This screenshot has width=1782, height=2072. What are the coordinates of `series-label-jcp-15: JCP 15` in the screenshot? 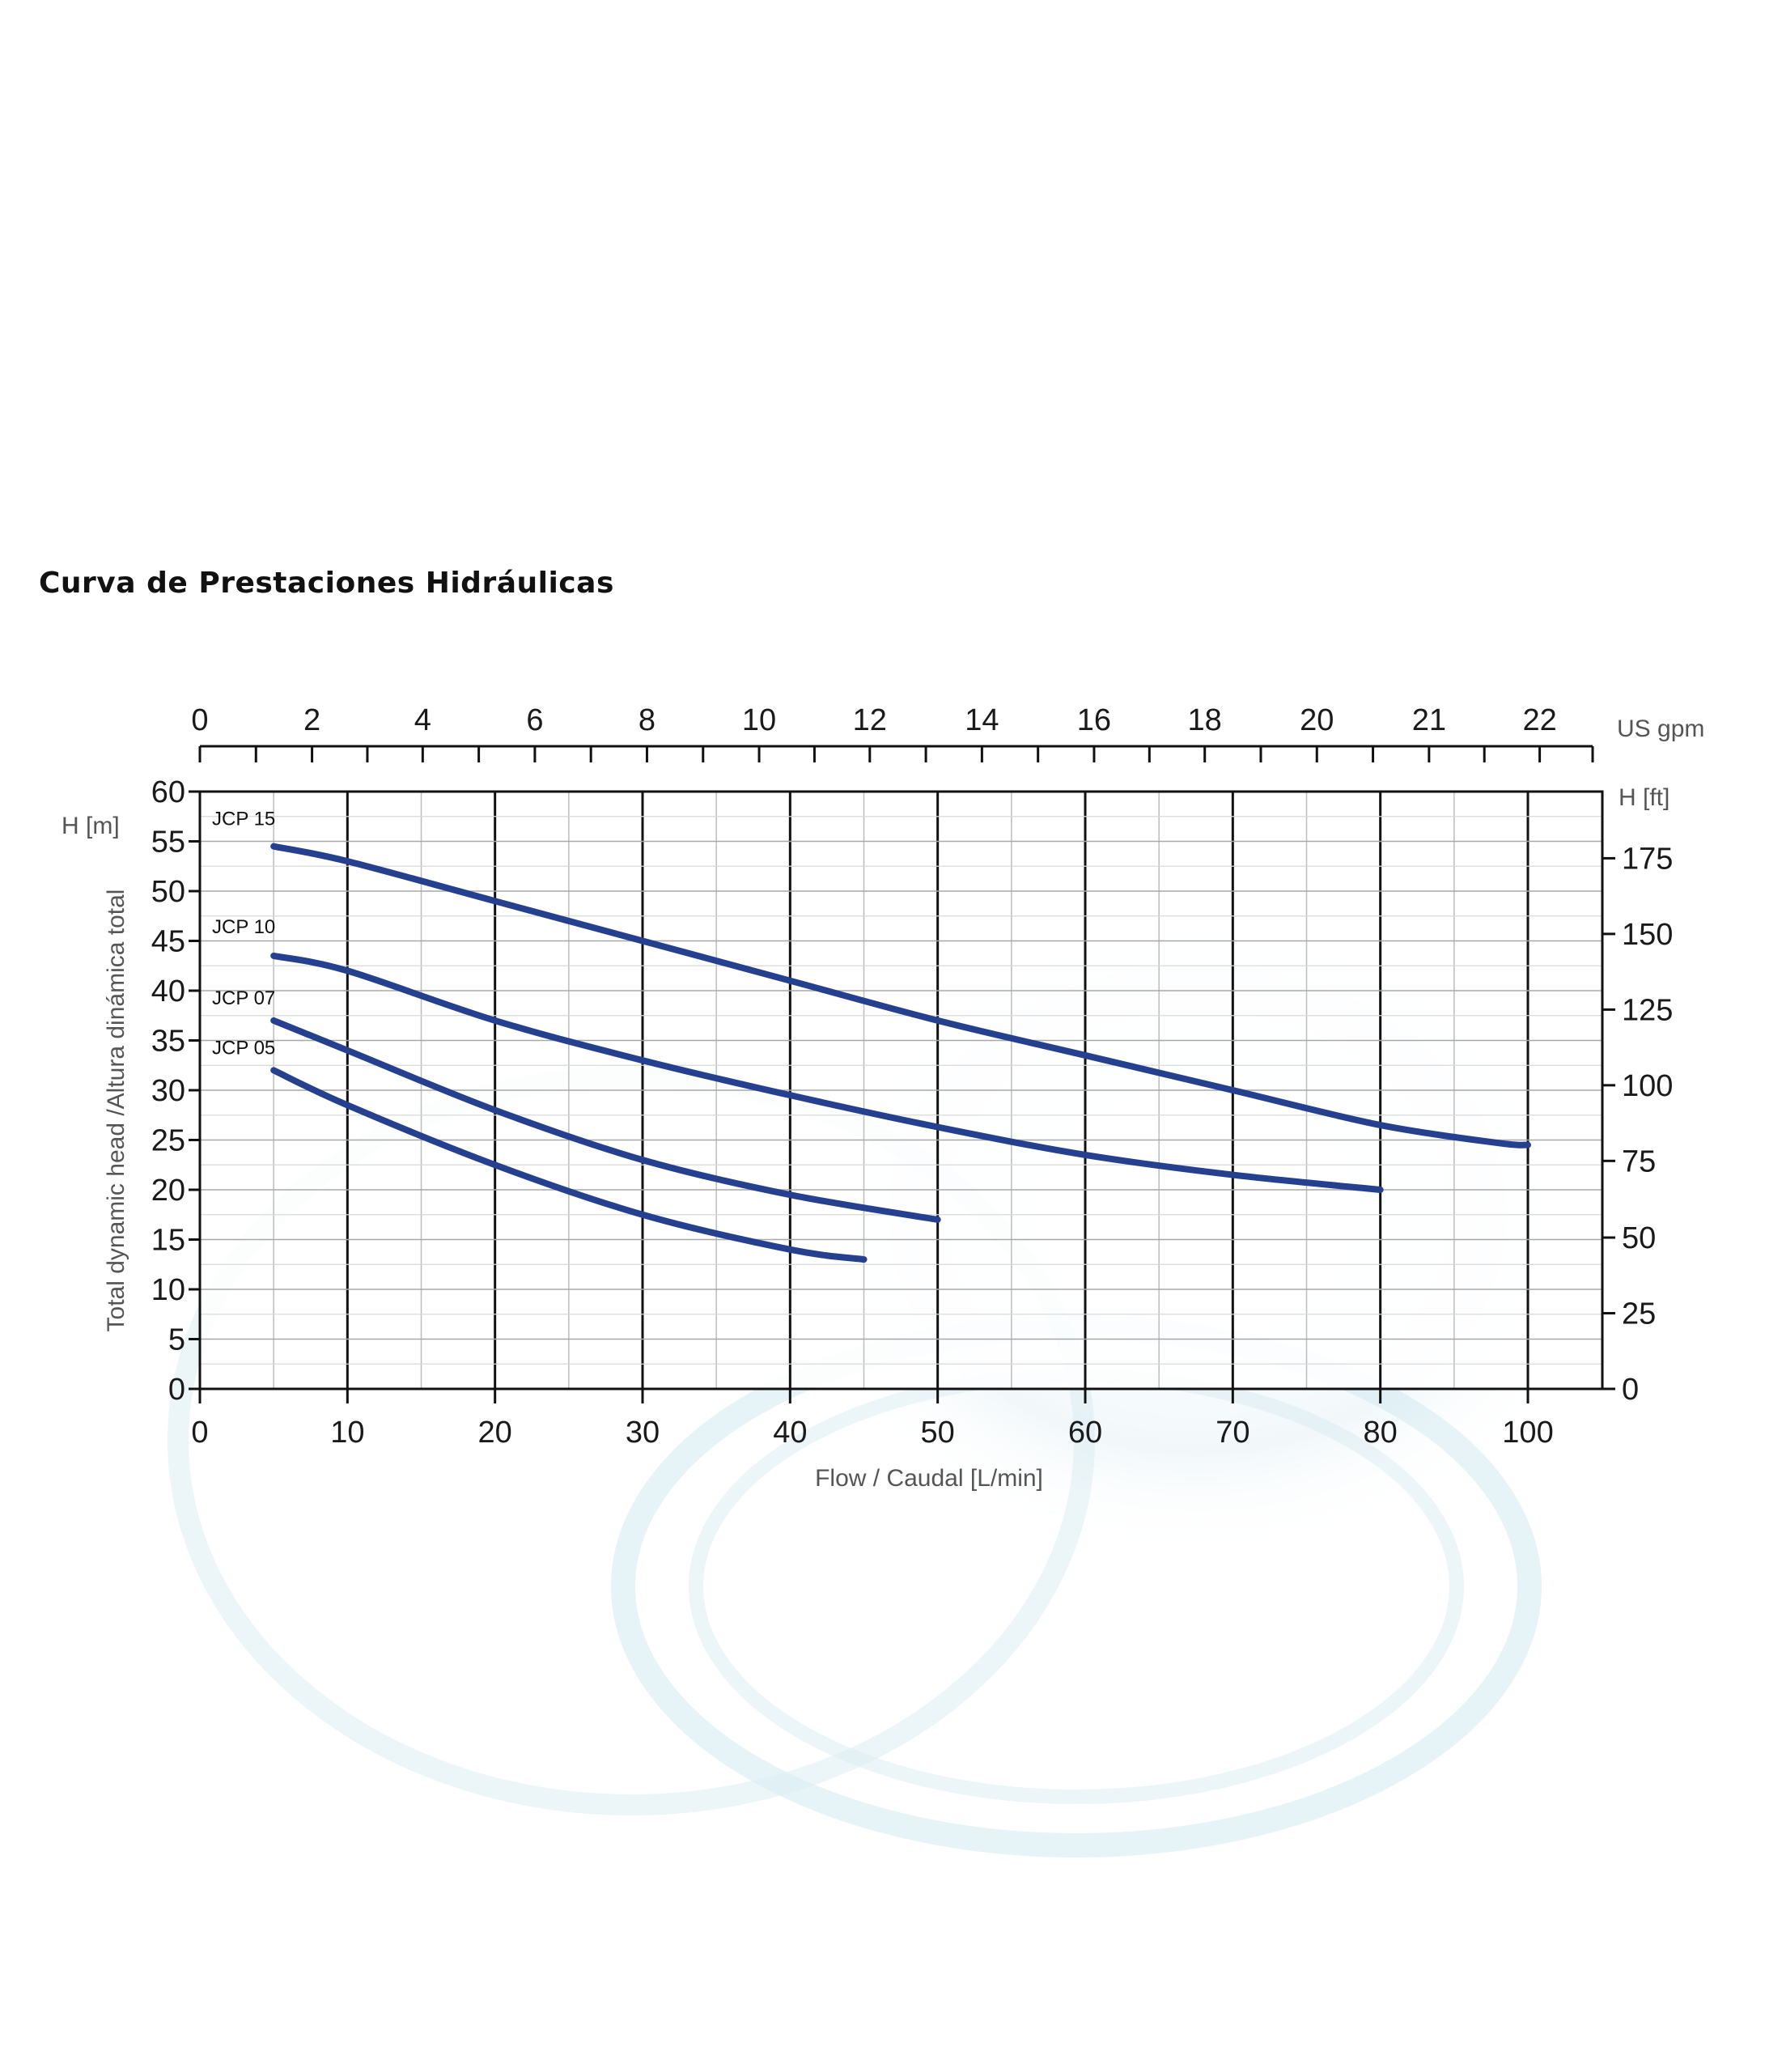 It's located at (243, 819).